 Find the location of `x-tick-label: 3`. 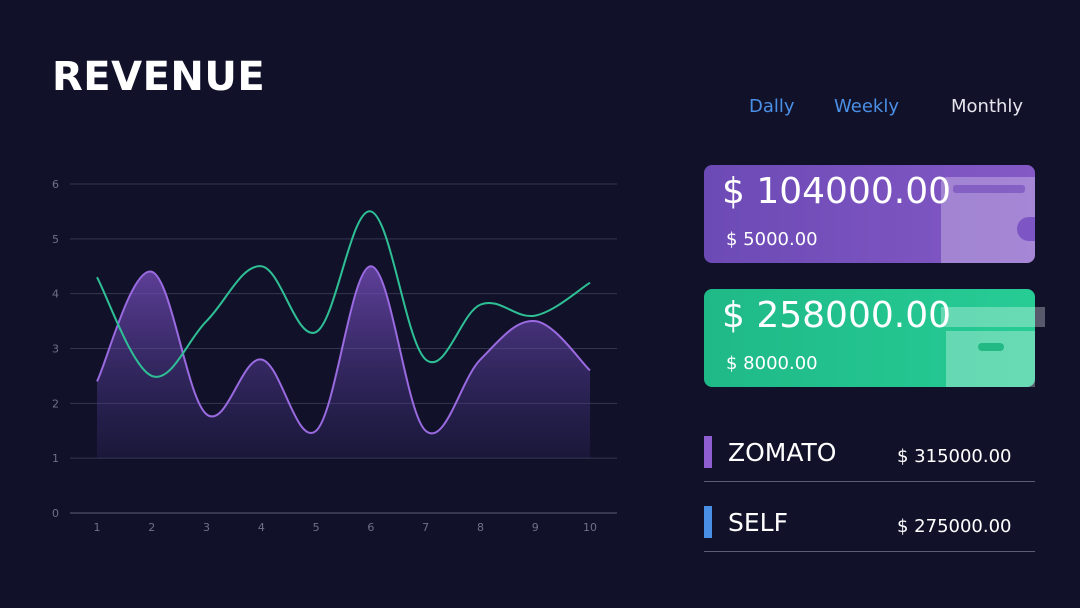

x-tick-label: 3 is located at coordinates (206, 527).